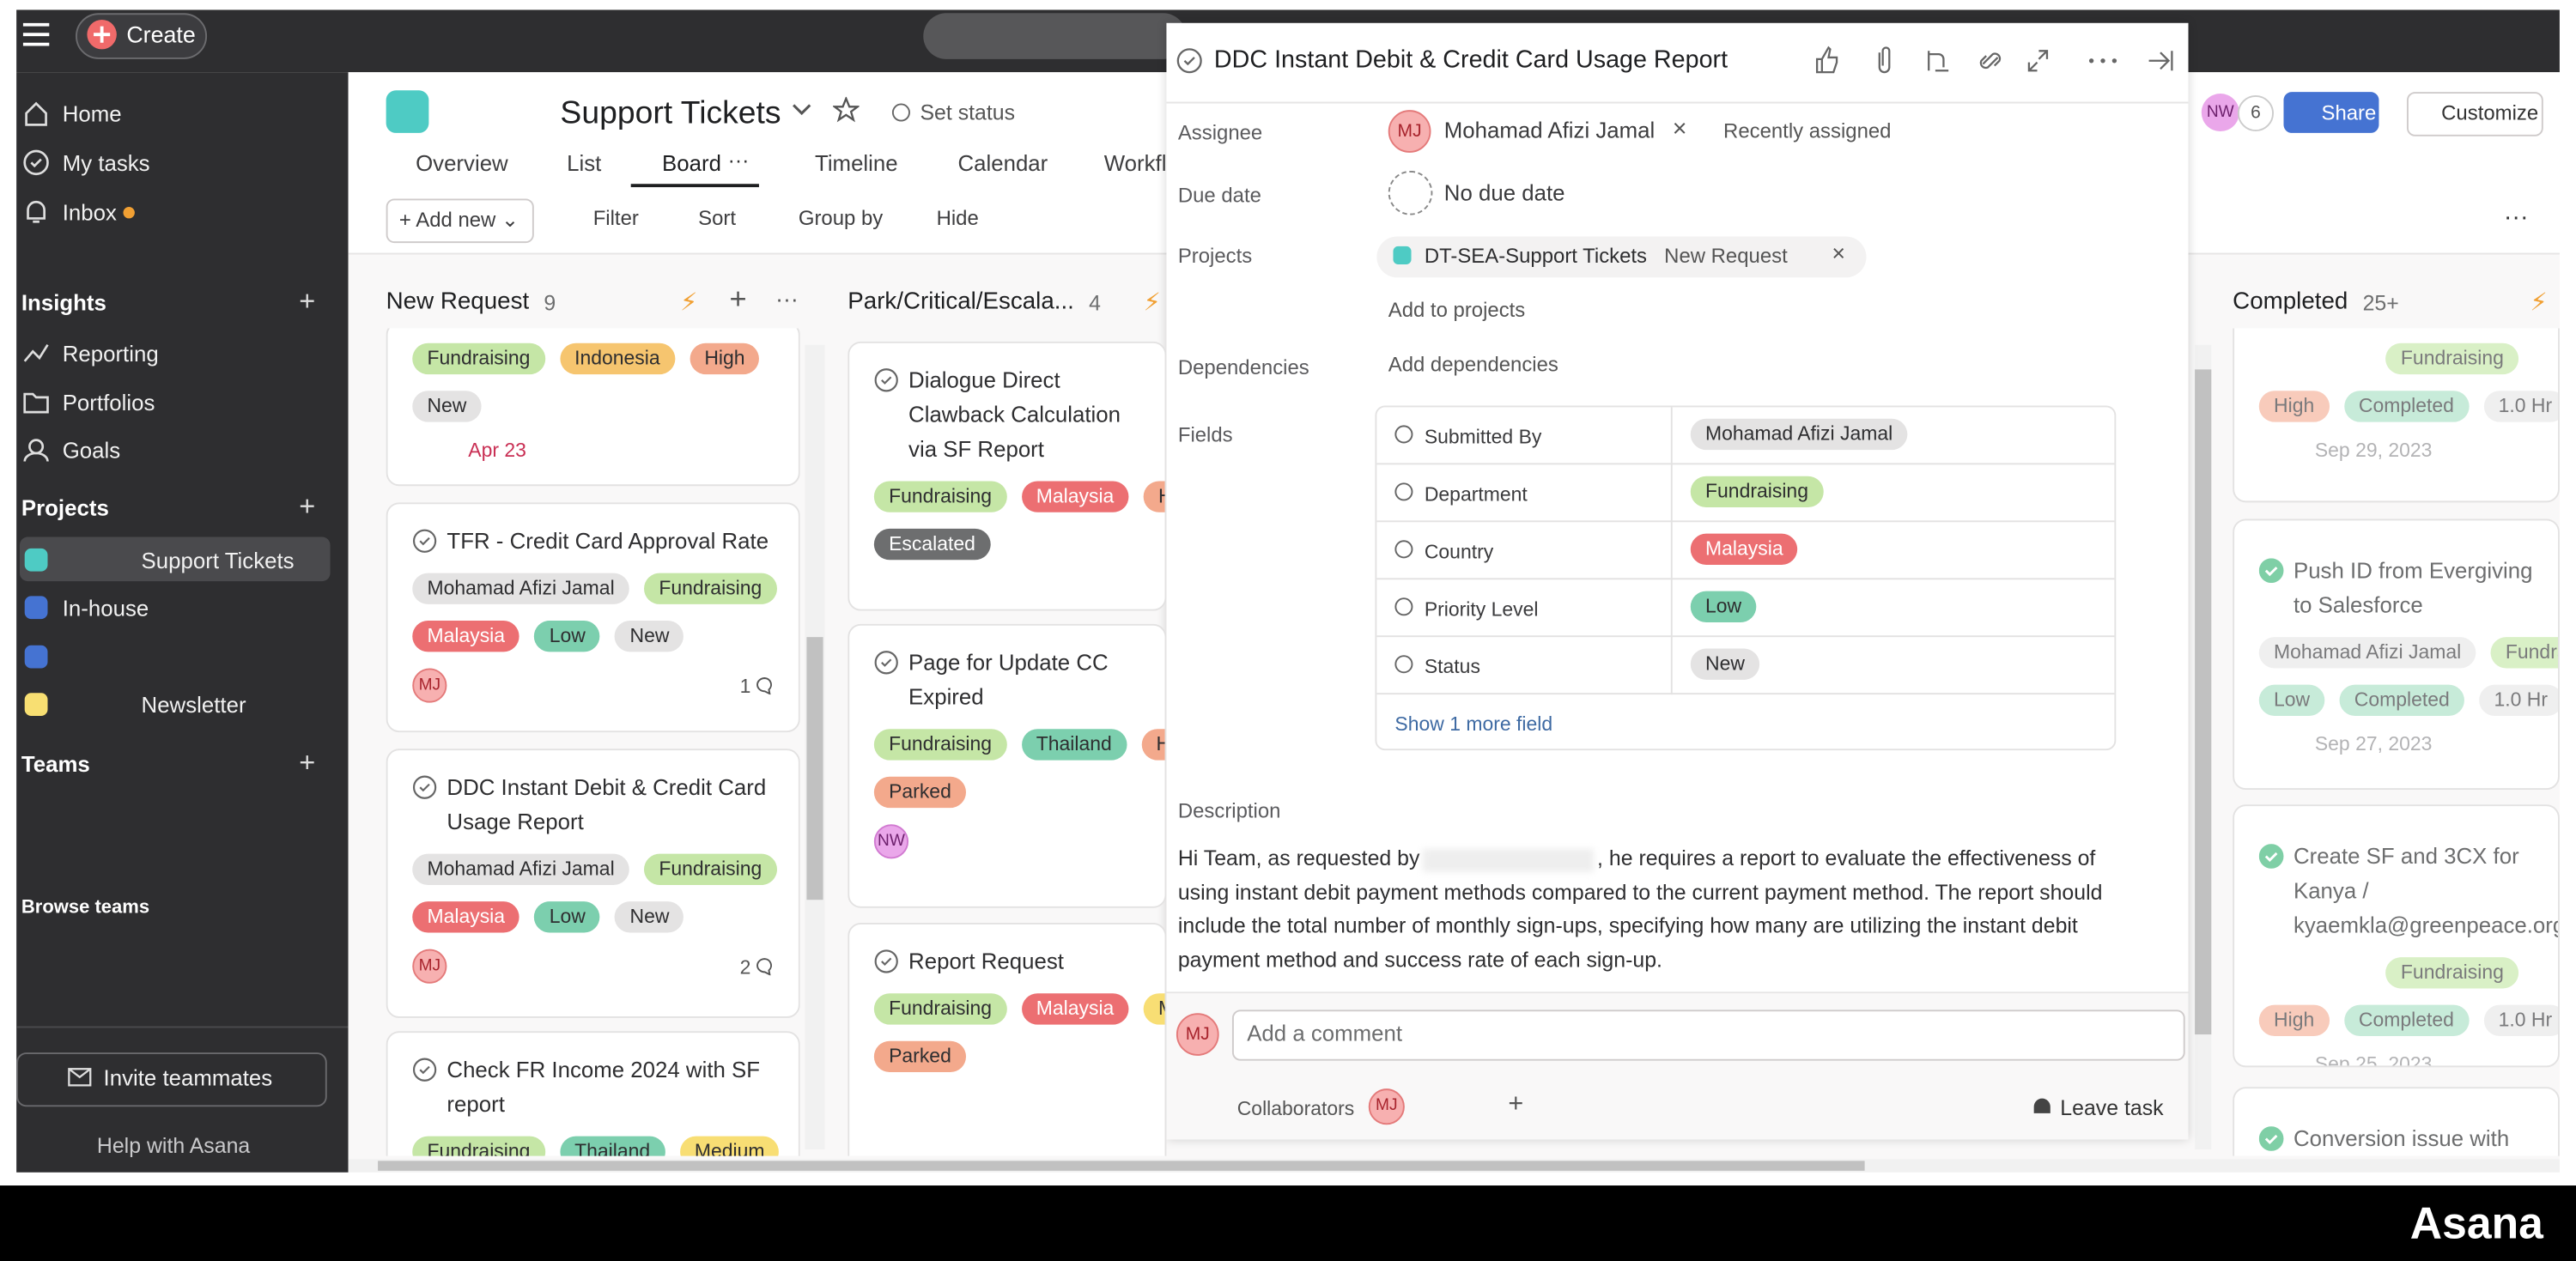 This screenshot has width=2576, height=1261. What do you see at coordinates (846, 110) in the screenshot?
I see `star-icon` at bounding box center [846, 110].